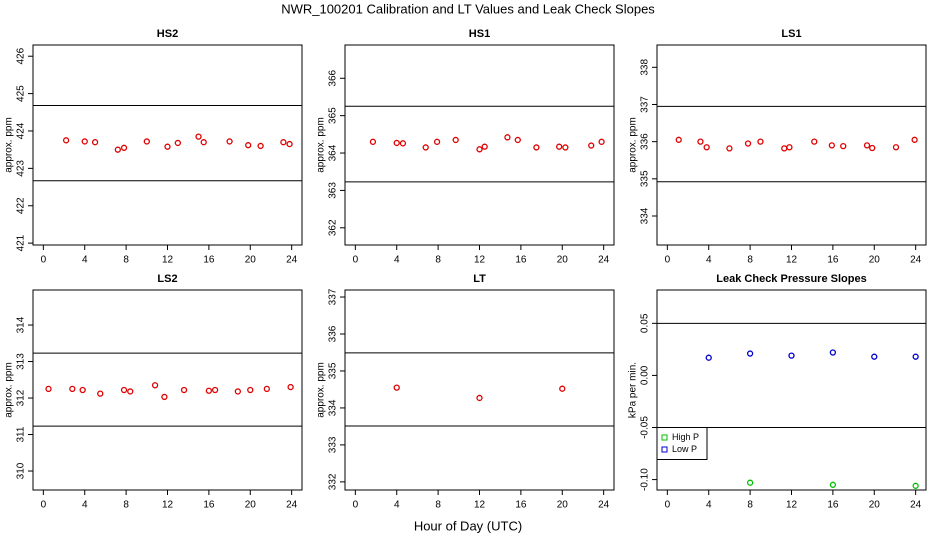 The height and width of the screenshot is (540, 936). Describe the element at coordinates (468, 525) in the screenshot. I see `x-axis-label: Hour of Day (UTC)` at that location.